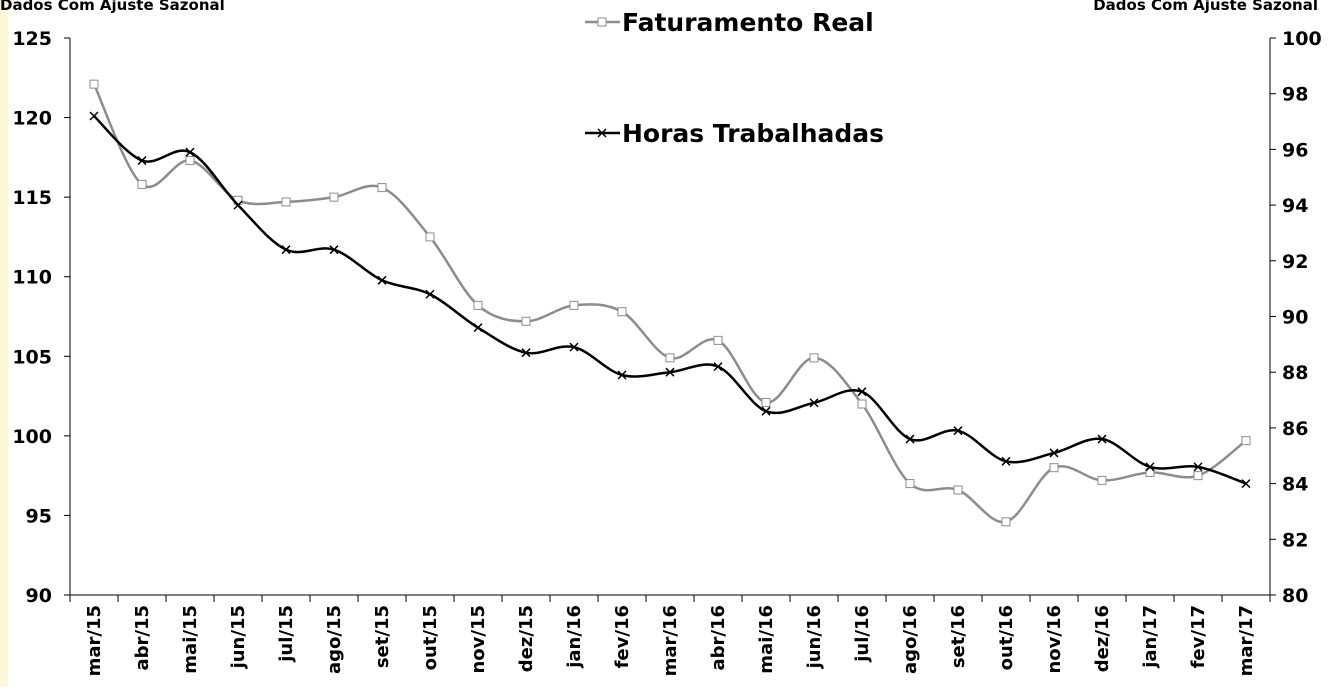 The width and height of the screenshot is (1341, 690). What do you see at coordinates (1295, 262) in the screenshot?
I see `y2-tick-label: 92` at bounding box center [1295, 262].